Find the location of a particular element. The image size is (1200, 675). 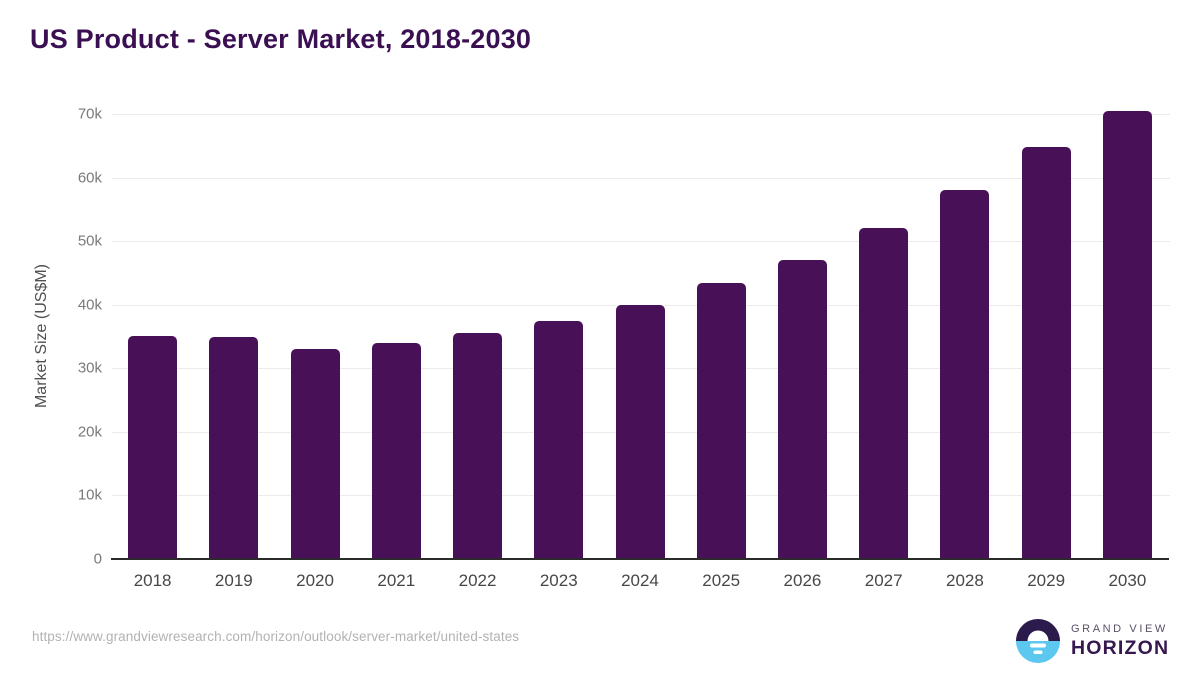

x-tick-label-2021: 2021 is located at coordinates (396, 580).